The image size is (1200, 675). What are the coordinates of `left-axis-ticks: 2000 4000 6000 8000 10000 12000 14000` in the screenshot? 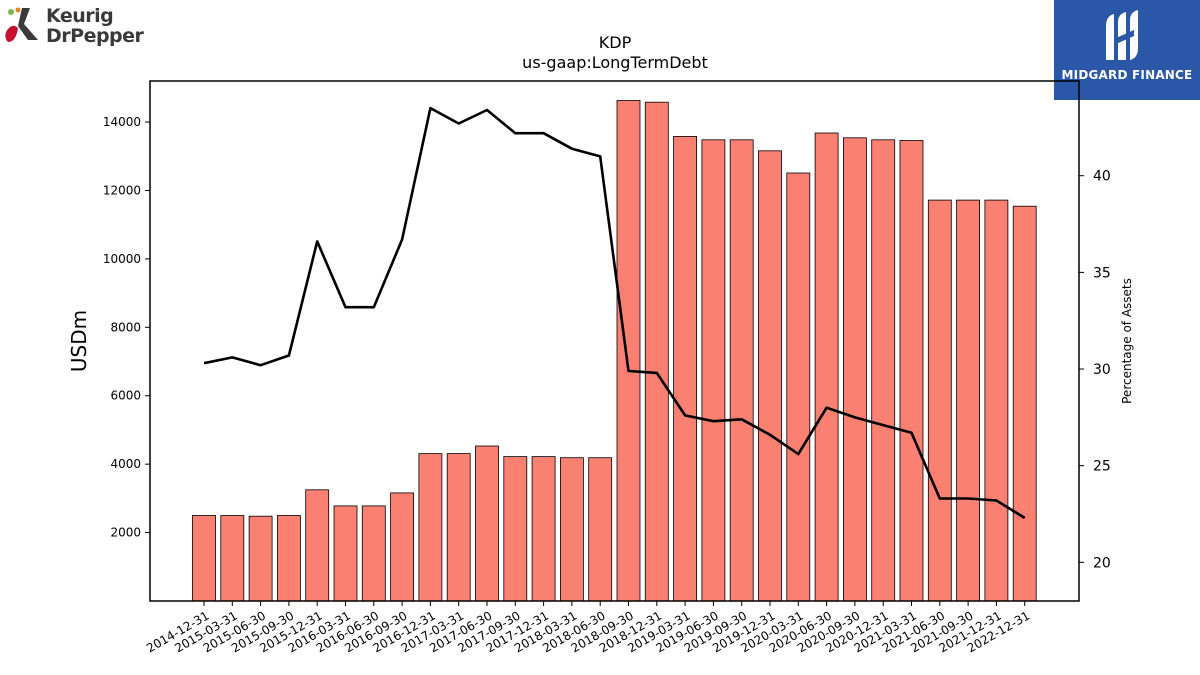 It's located at (126, 327).